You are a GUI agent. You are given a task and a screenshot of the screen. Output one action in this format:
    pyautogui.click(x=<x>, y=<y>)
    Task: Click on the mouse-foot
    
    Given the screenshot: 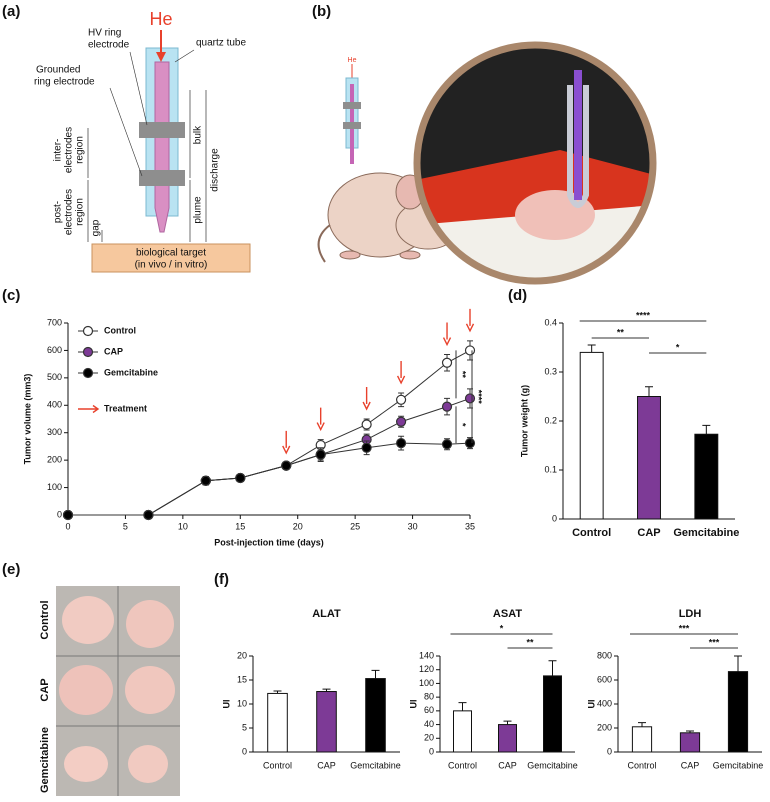 What is the action you would take?
    pyautogui.click(x=410, y=255)
    